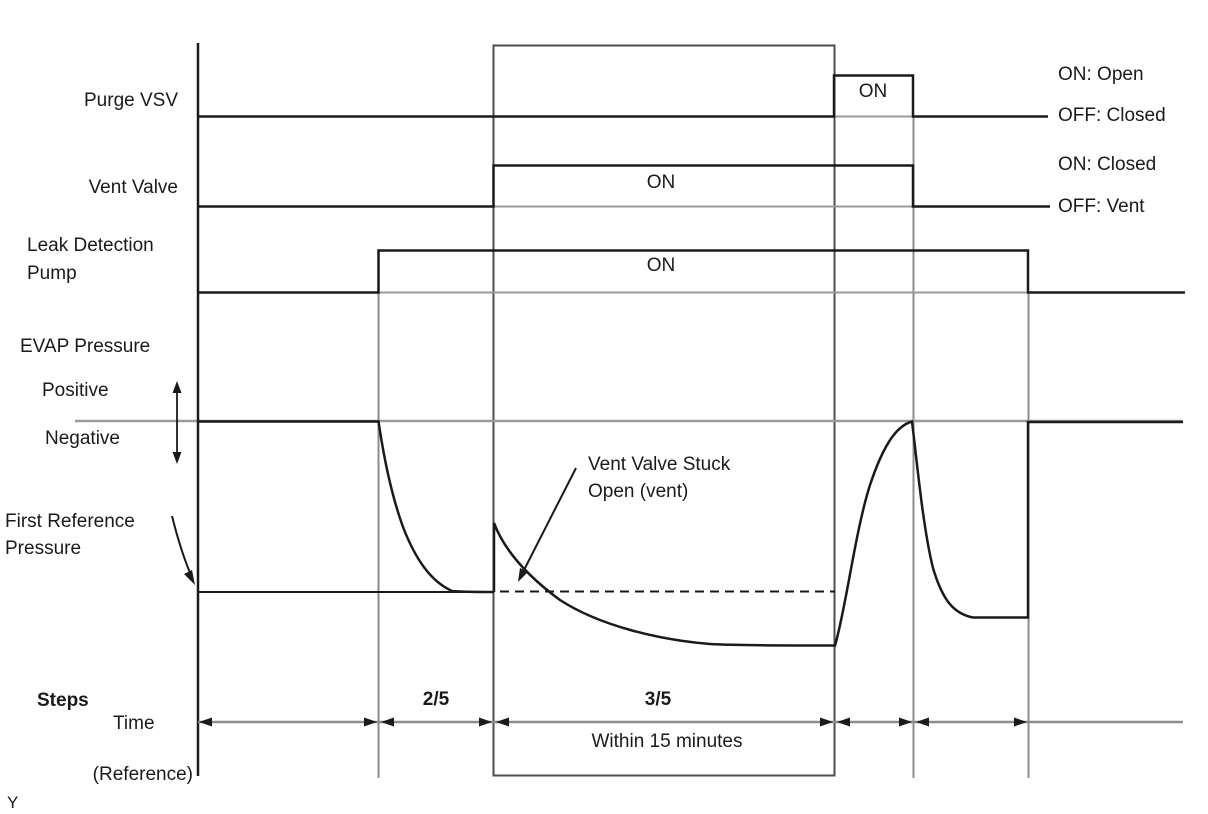 Image resolution: width=1208 pixels, height=814 pixels. Describe the element at coordinates (85, 346) in the screenshot. I see `evap-pressure-label: EVAP Pressure` at that location.